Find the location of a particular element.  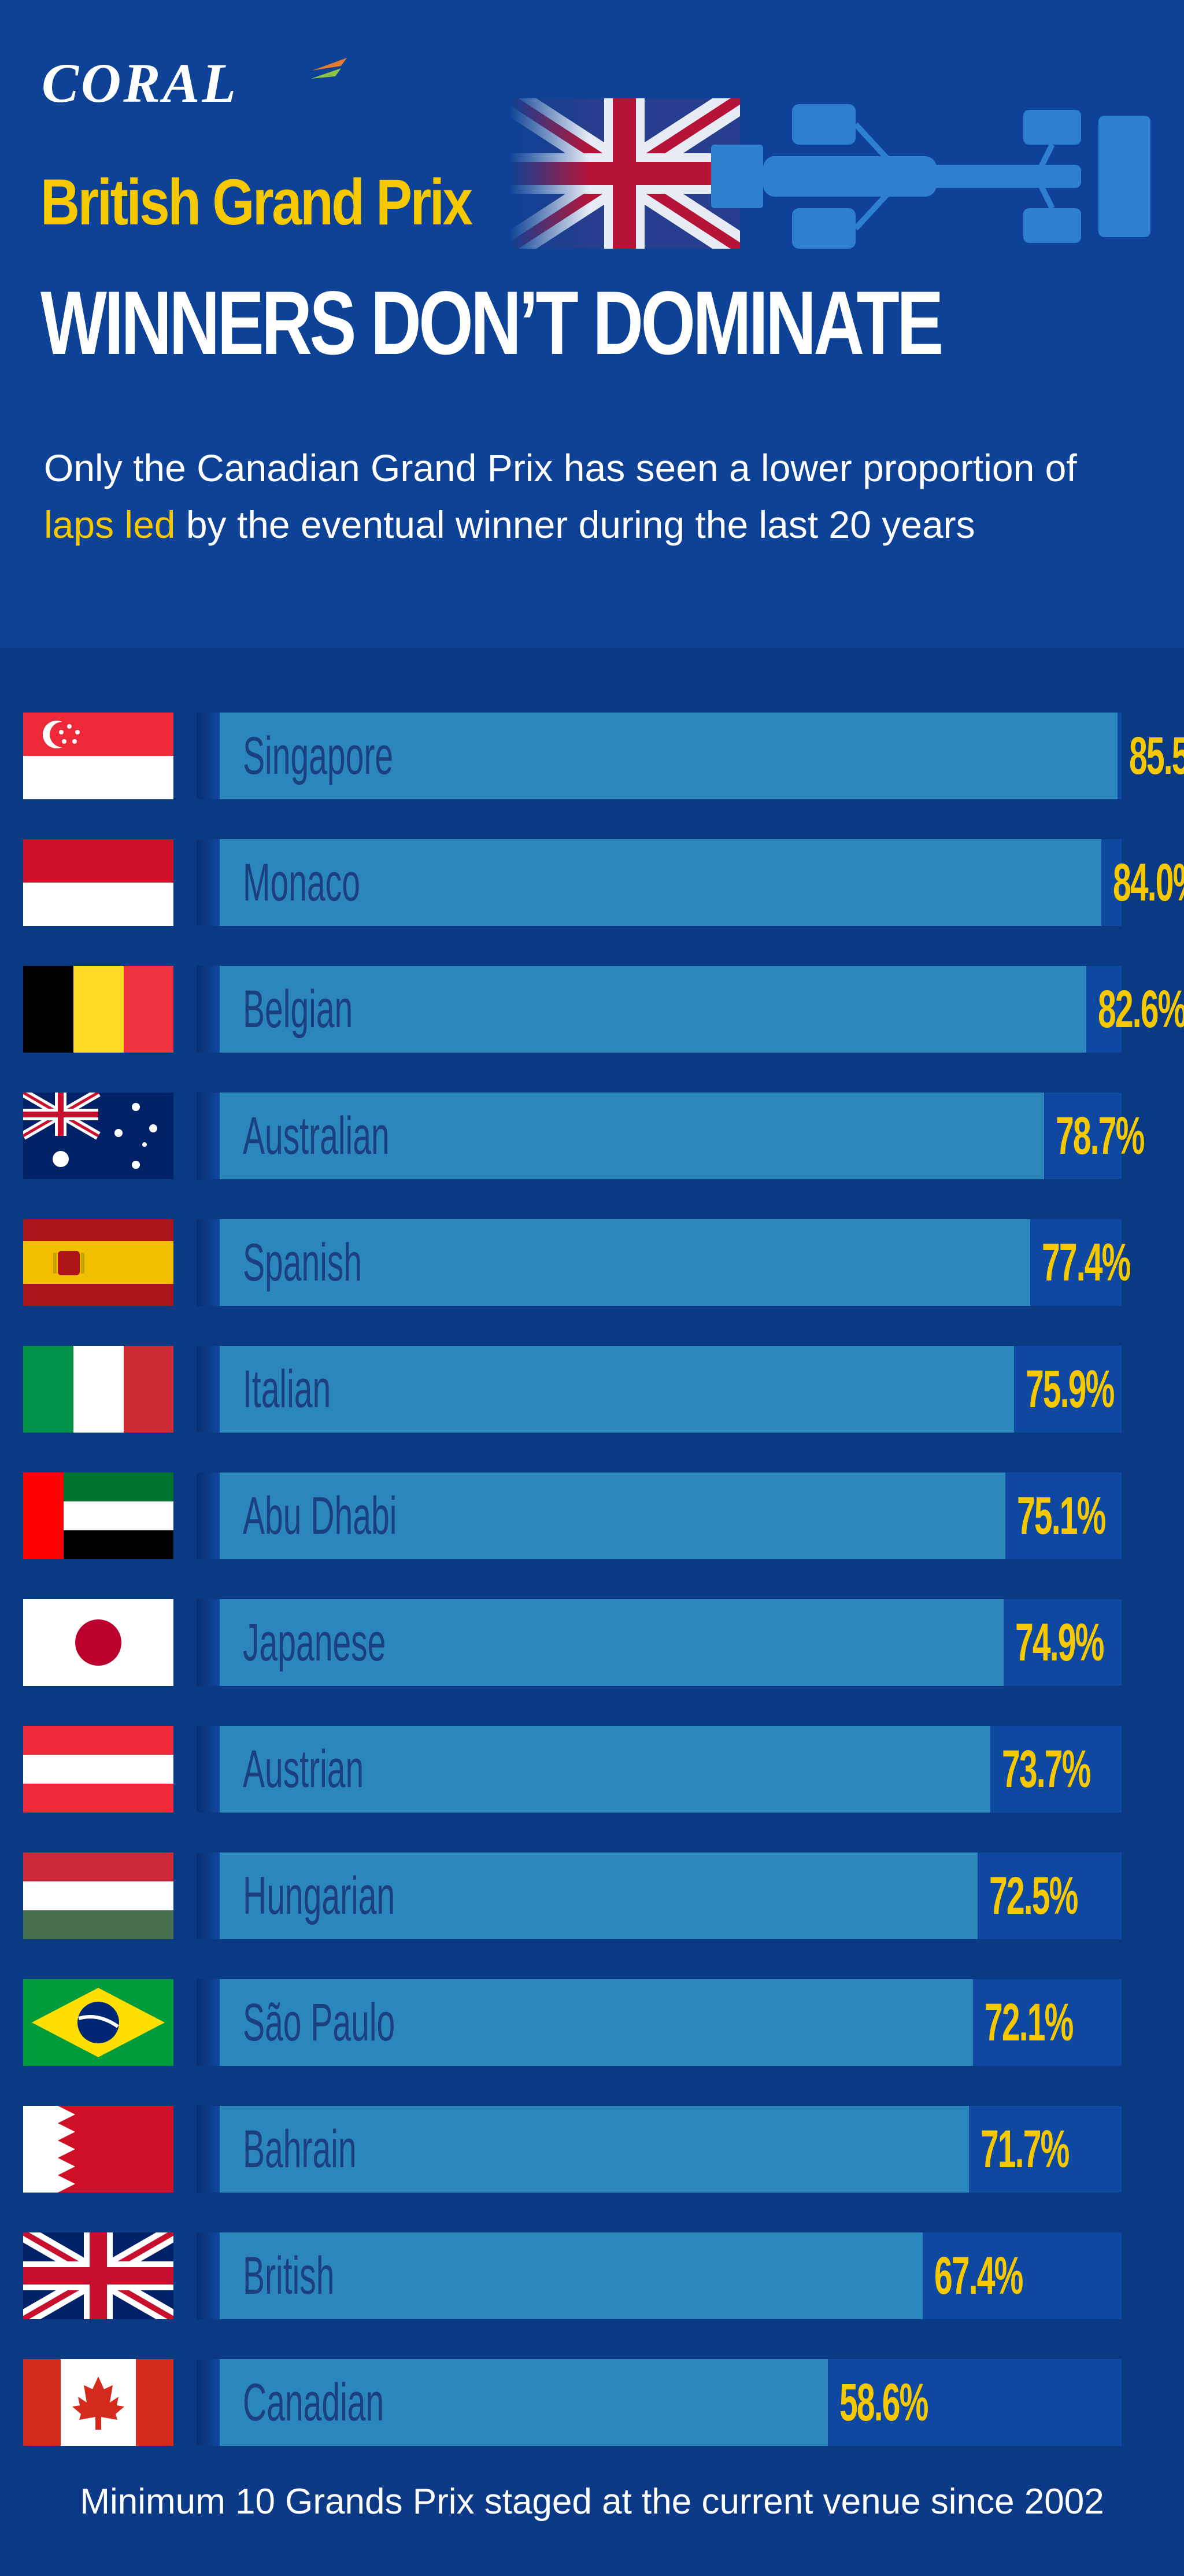

bar-japanese is located at coordinates (600, 1642).